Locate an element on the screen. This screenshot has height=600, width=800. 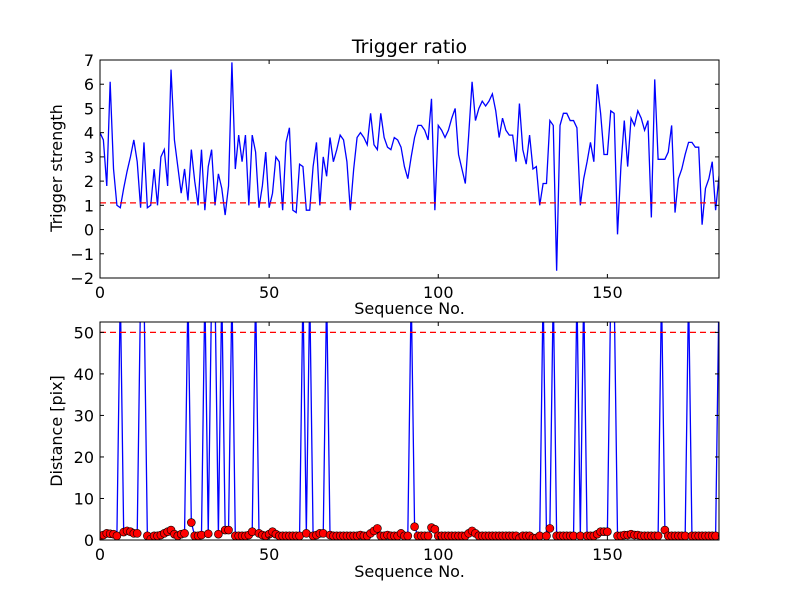
bottom-y-axis-label: Distance [pix] is located at coordinates (56, 431).